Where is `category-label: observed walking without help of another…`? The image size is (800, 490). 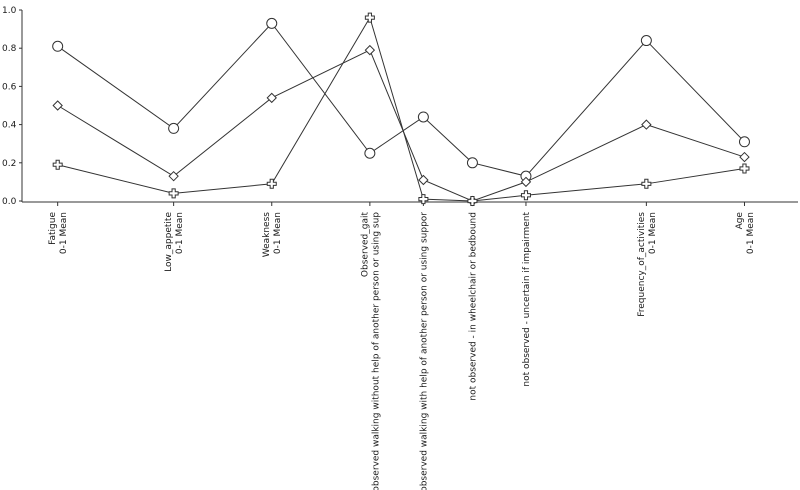 category-label: observed walking without help of another… is located at coordinates (376, 351).